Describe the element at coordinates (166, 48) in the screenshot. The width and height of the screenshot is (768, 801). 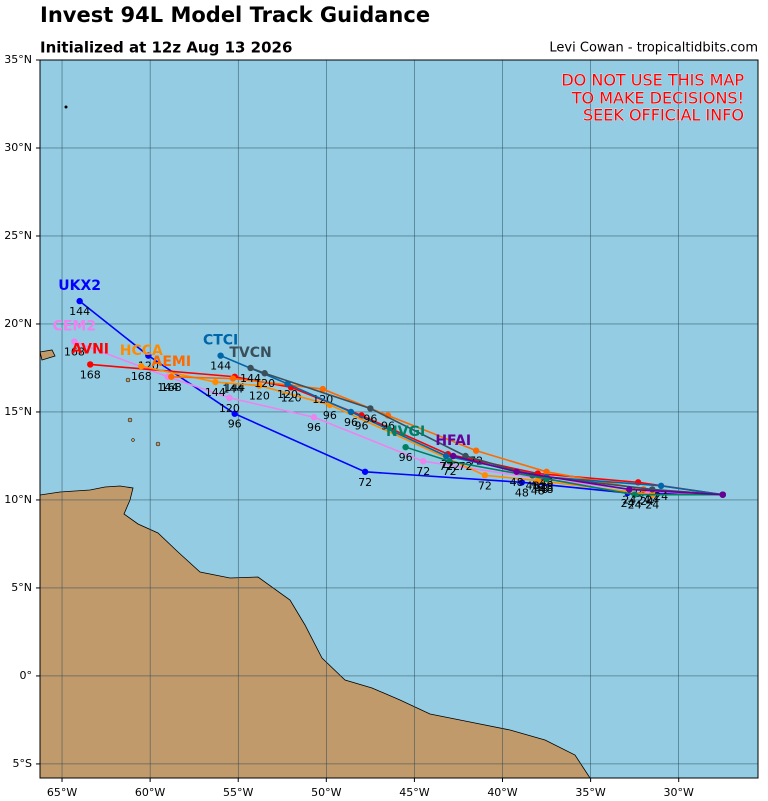
I see `chart-subtitle: Initialized at 12z Aug 13 2026` at that location.